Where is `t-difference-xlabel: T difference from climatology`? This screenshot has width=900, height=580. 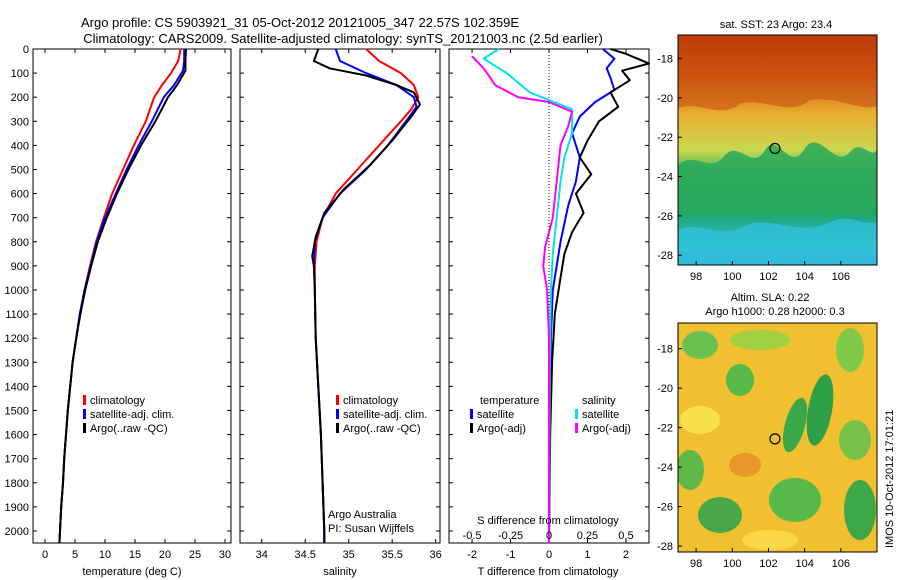 t-difference-xlabel: T difference from climatology is located at coordinates (548, 572).